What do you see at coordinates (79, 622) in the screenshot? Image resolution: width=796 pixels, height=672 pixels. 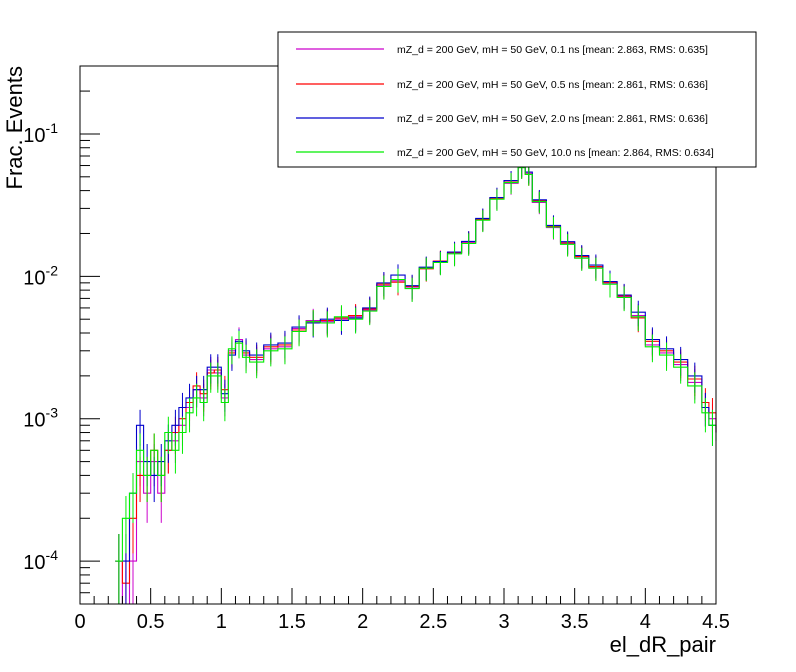 I see `x-tick-label: 0` at bounding box center [79, 622].